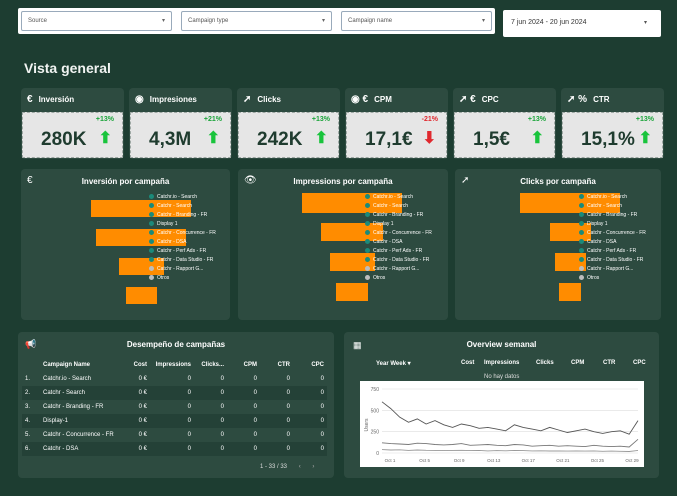 This screenshot has height=496, width=677. Describe the element at coordinates (299, 467) in the screenshot. I see `prev-page-button: ‹` at that location.